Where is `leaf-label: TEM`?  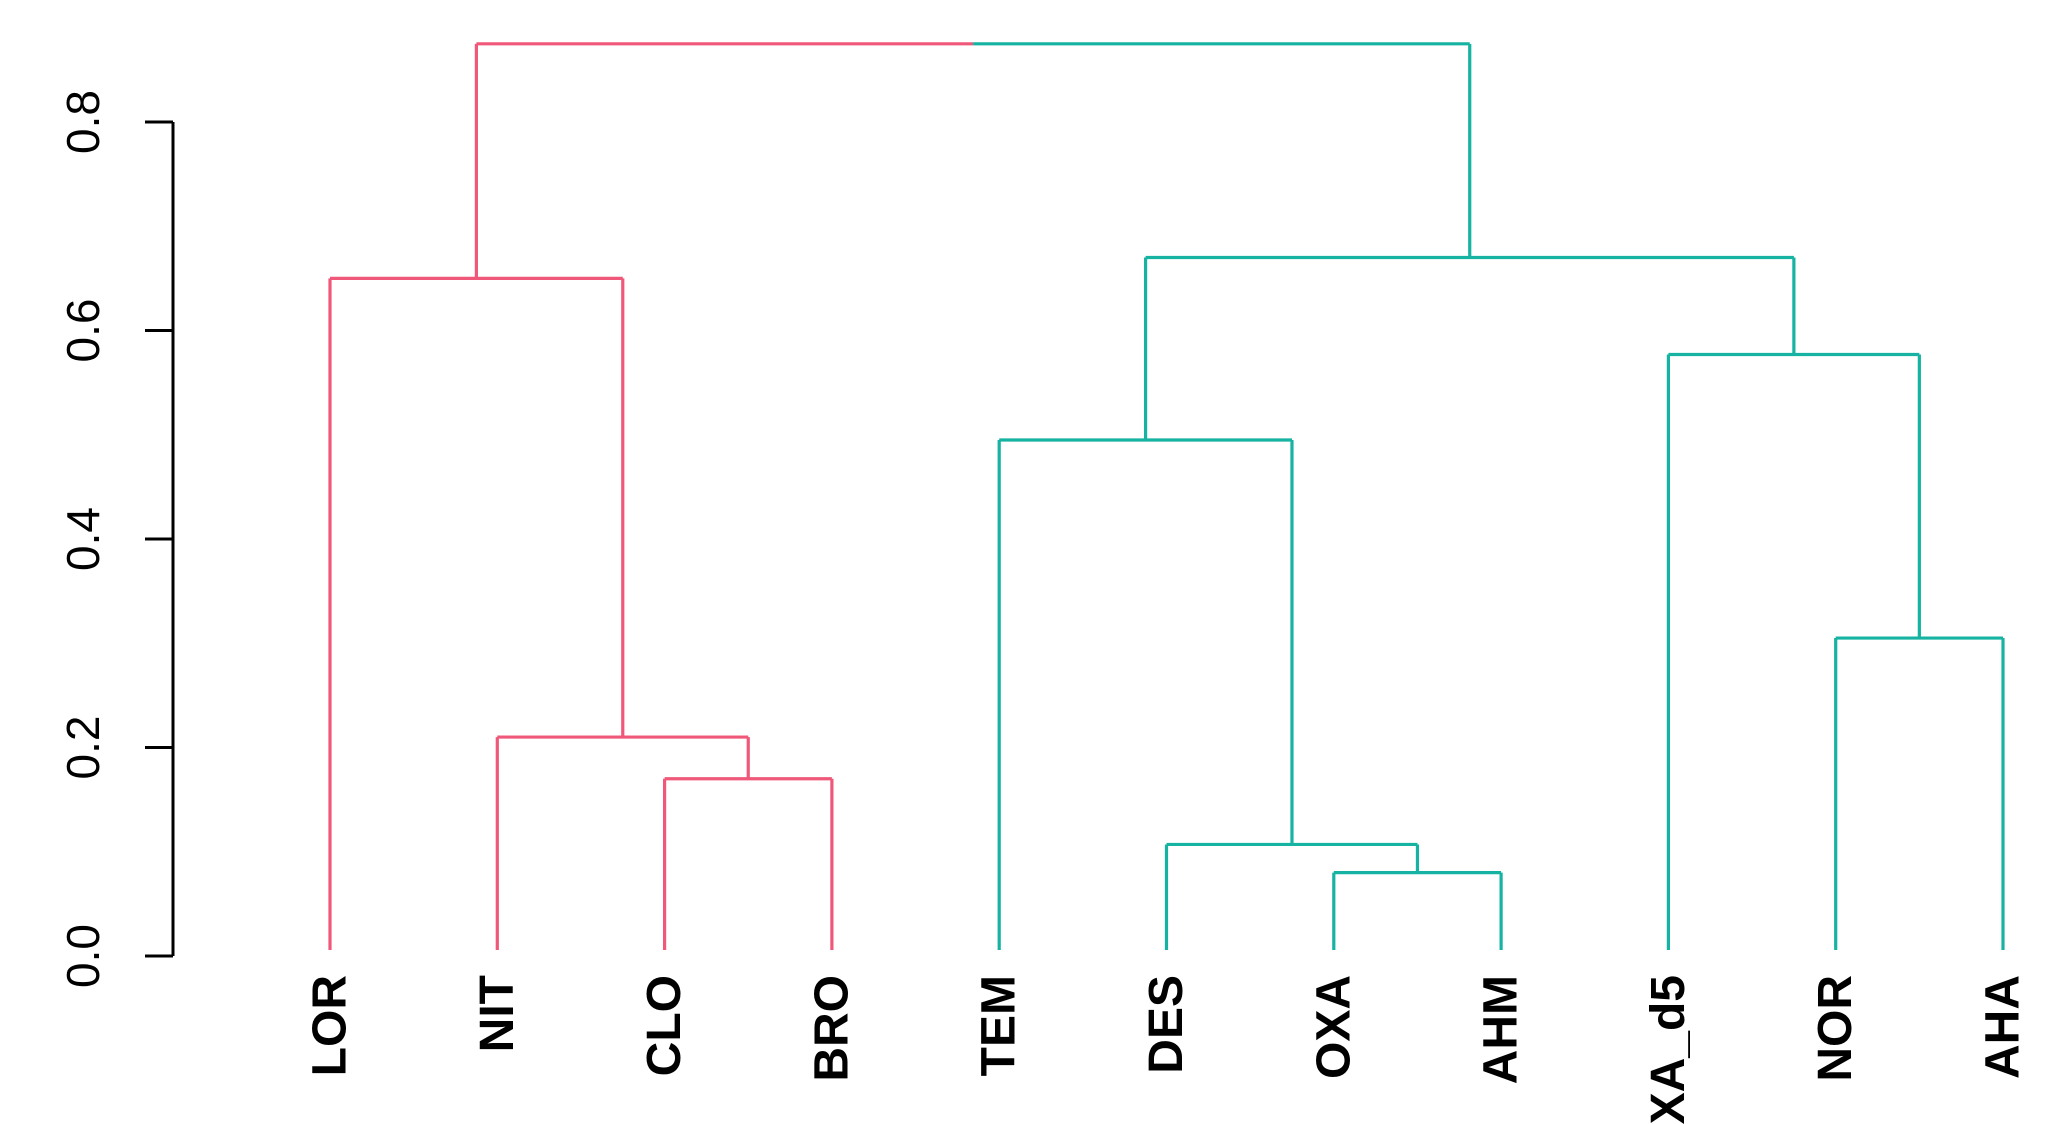 leaf-label: TEM is located at coordinates (999, 1025).